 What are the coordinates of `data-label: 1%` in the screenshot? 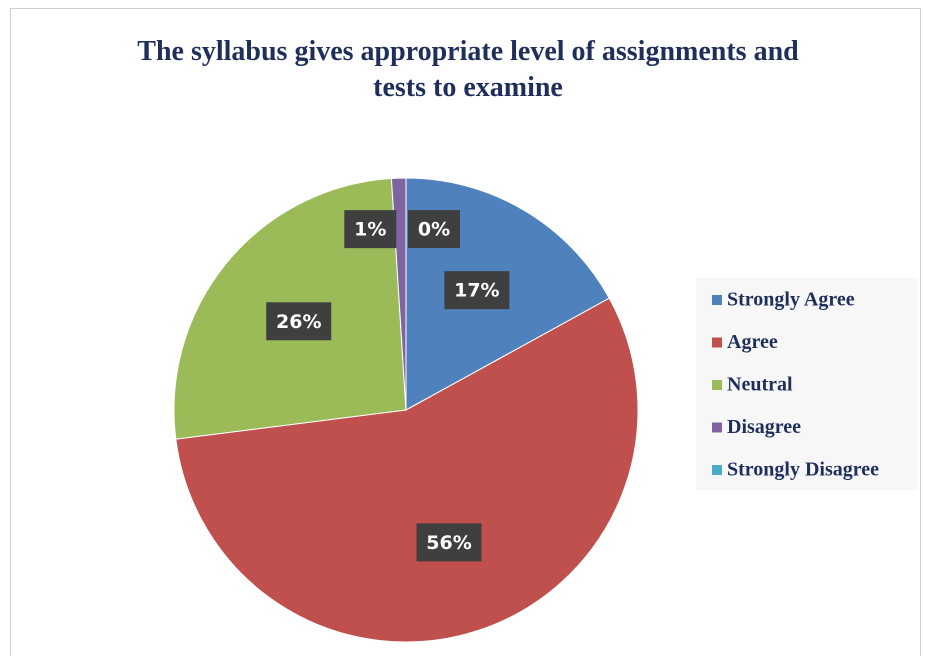 It's located at (370, 230).